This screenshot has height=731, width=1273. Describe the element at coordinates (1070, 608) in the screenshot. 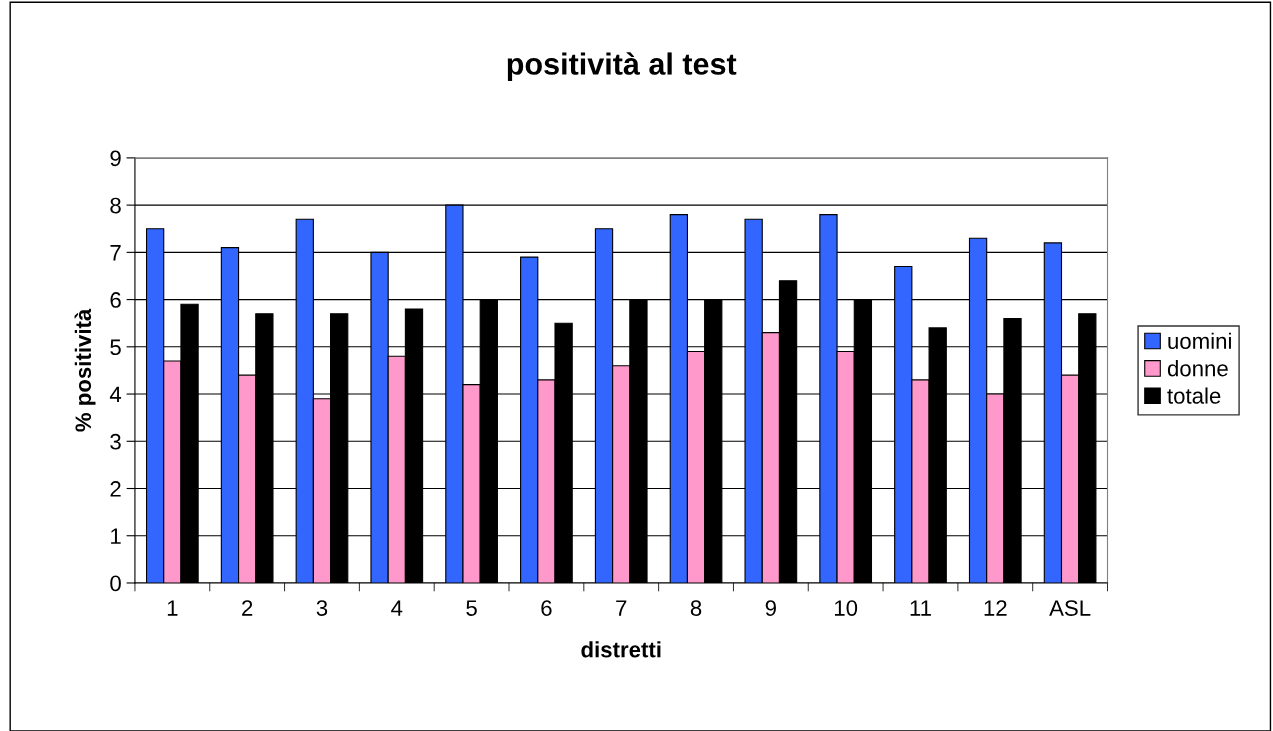

I see `x-tick-label: ASL` at that location.